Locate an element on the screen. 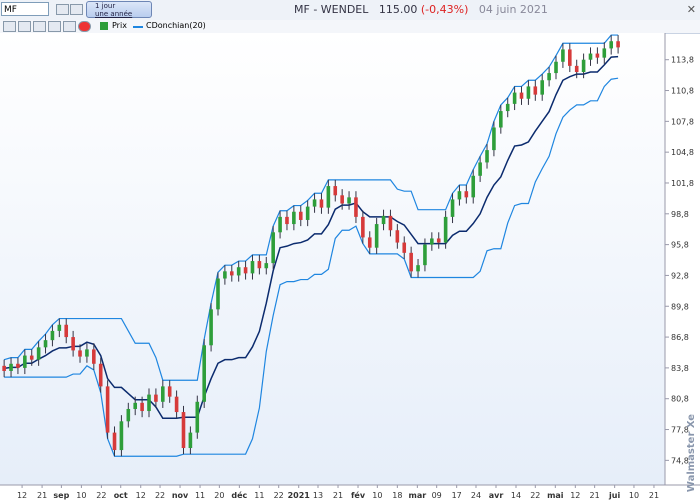 This screenshot has width=700, height=503. y-tick-label: 86,8 is located at coordinates (680, 337).